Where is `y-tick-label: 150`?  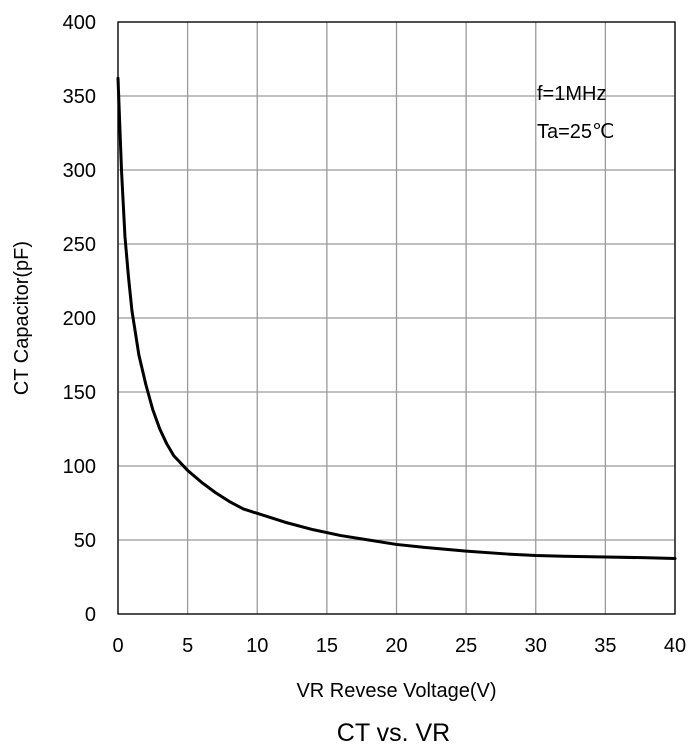 y-tick-label: 150 is located at coordinates (79, 393).